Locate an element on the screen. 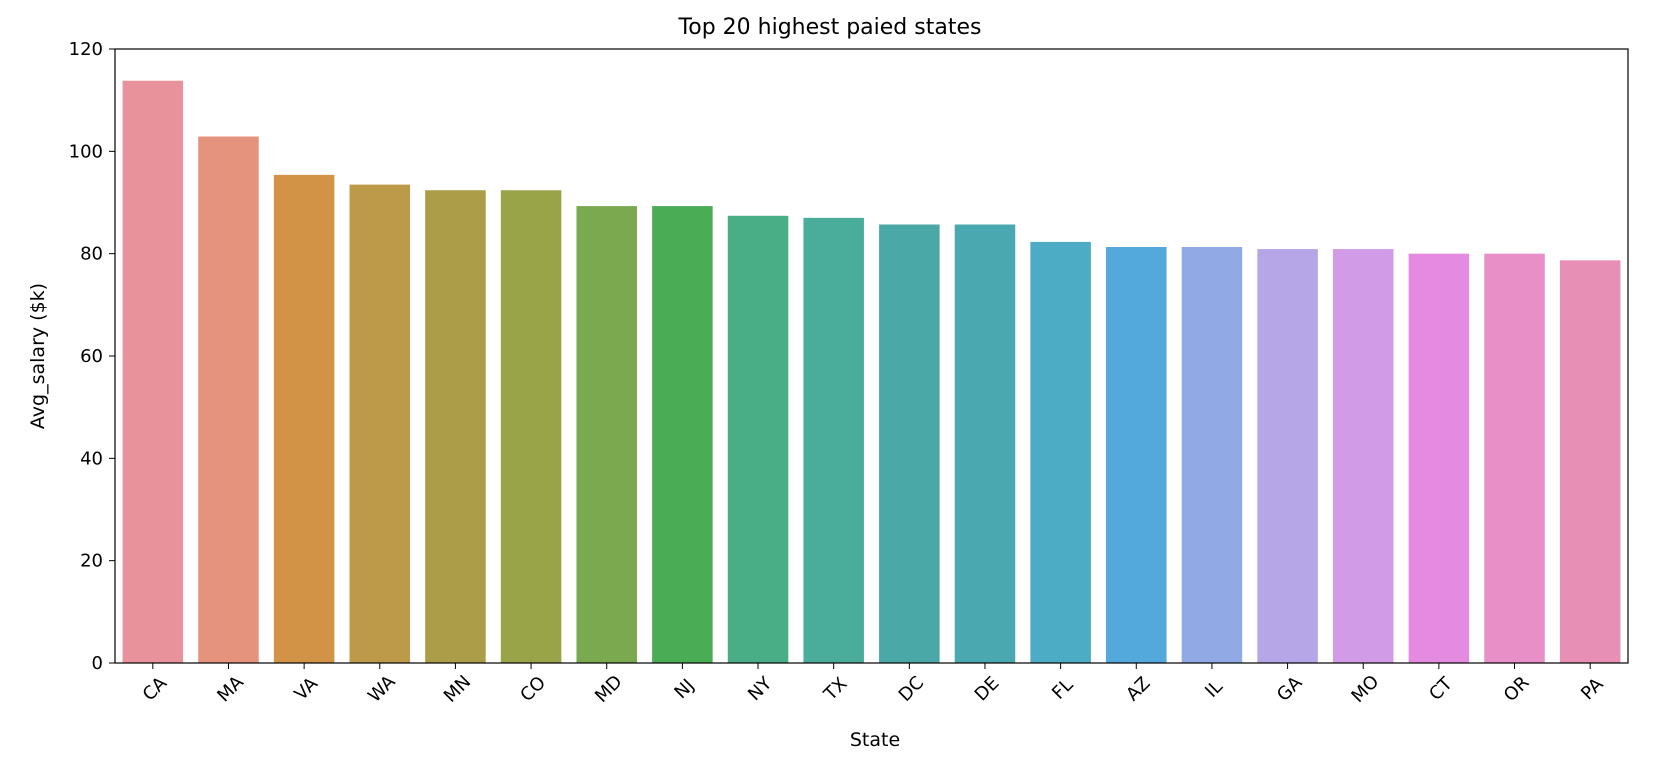 The height and width of the screenshot is (773, 1663). x-tick-label-md: MD is located at coordinates (609, 689).